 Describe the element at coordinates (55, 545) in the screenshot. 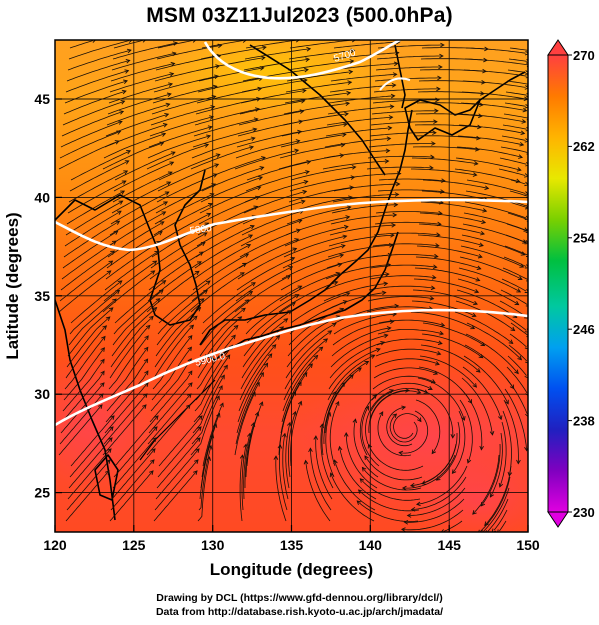

I see `x-tick-label: 120` at that location.